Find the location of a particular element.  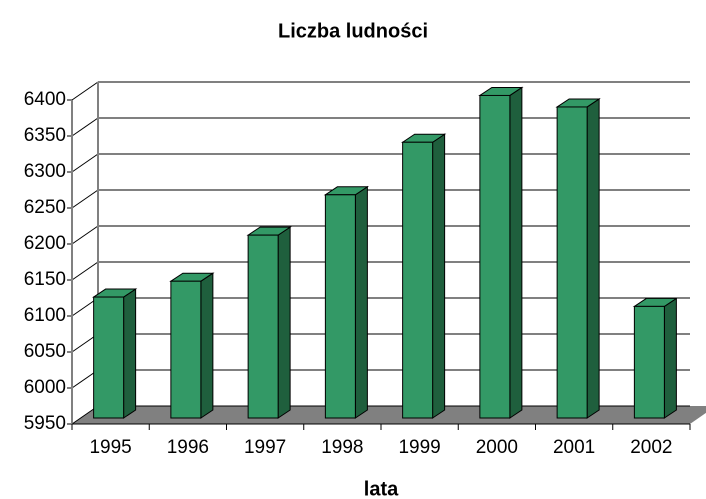

y-tick-label: 6400 is located at coordinates (45, 99).